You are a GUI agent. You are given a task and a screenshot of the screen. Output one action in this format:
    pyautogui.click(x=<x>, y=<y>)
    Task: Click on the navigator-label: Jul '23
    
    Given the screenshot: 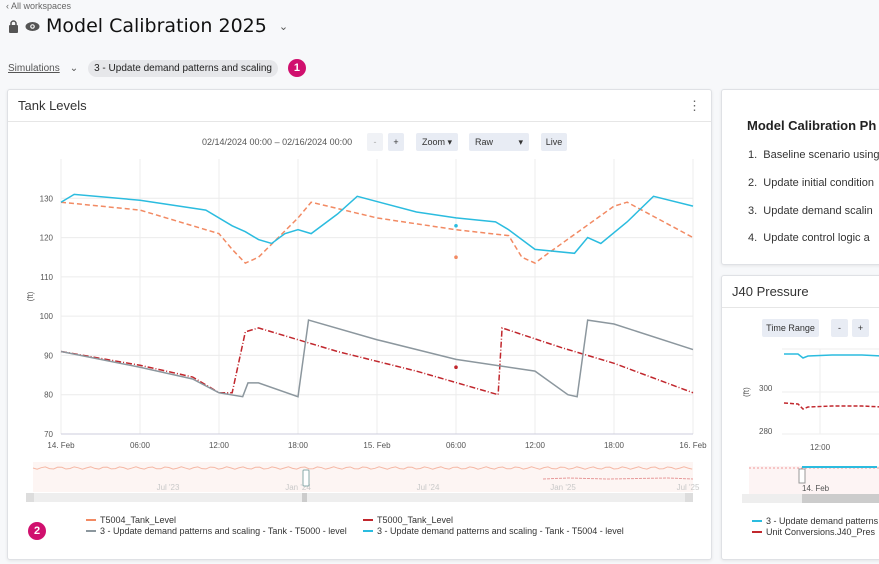 What is the action you would take?
    pyautogui.click(x=168, y=487)
    